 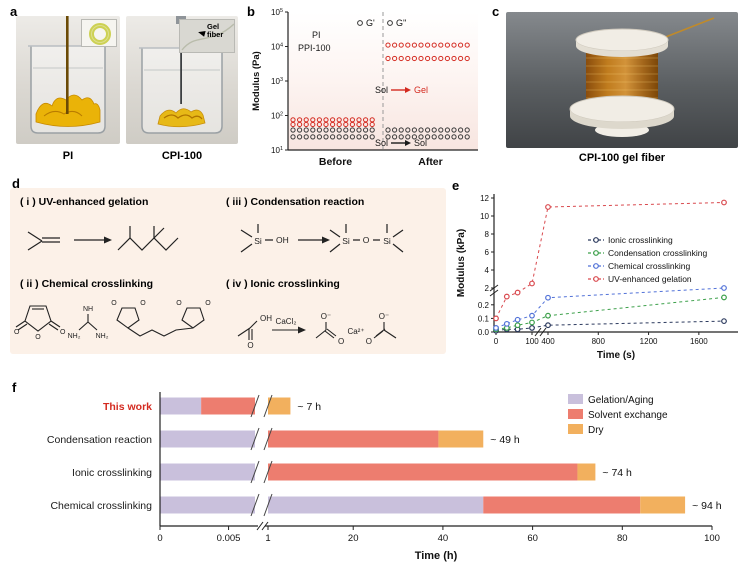 I want to click on svg-text: This work, so click(x=127, y=407).